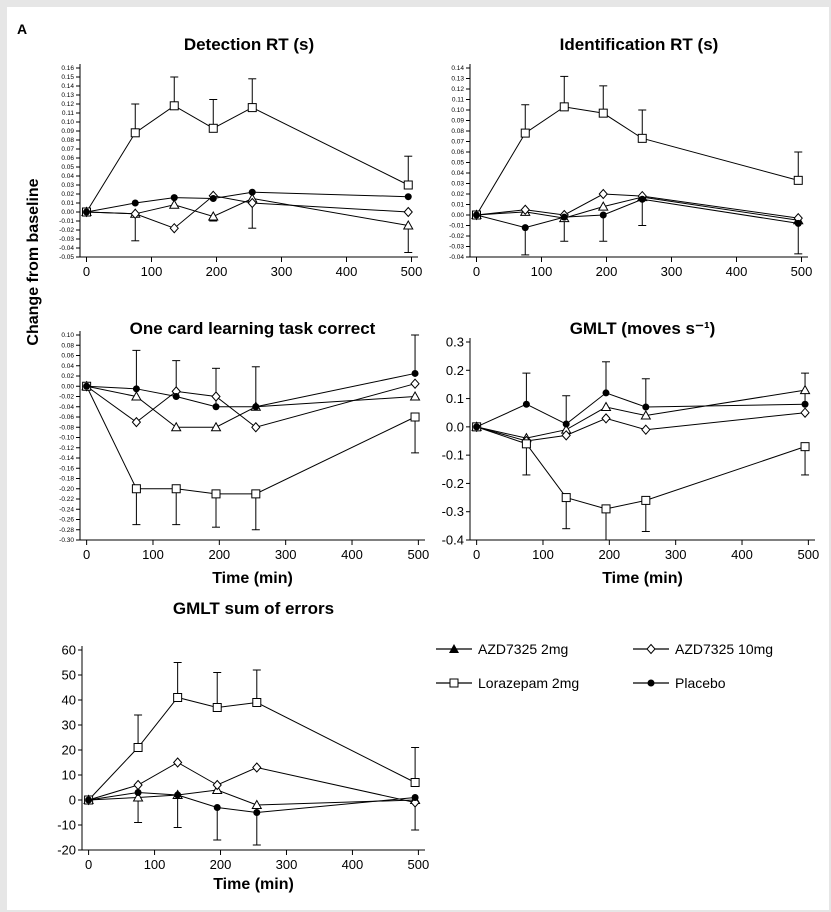 This screenshot has width=831, height=912. I want to click on series-azd7325-10mg, so click(637, 206).